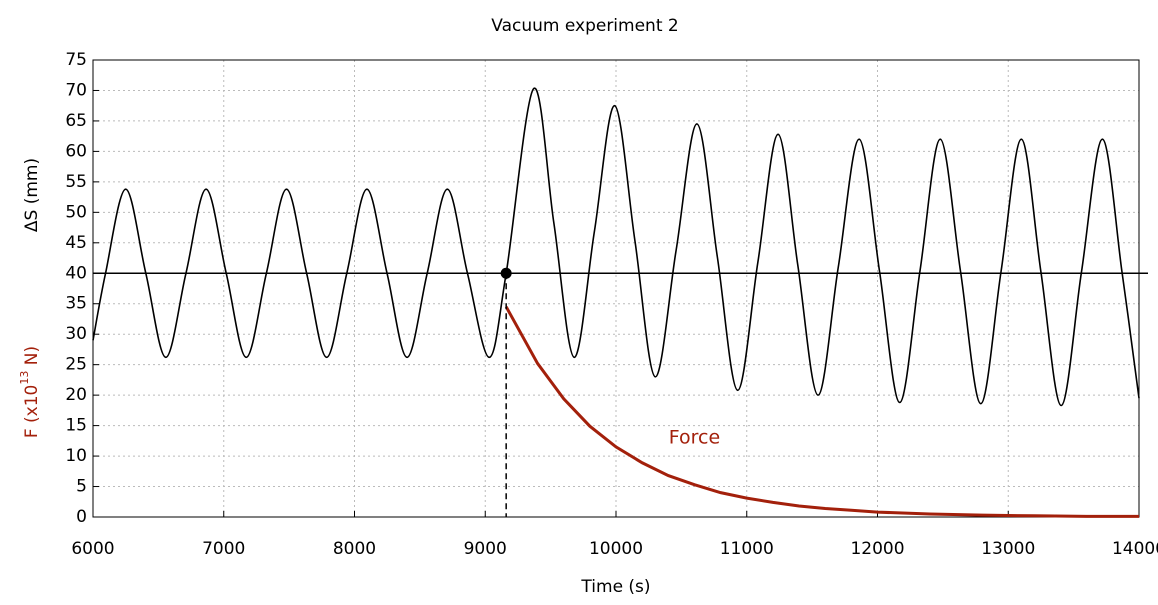 The height and width of the screenshot is (605, 1158). What do you see at coordinates (32, 412) in the screenshot?
I see `force-axis-label-text: F (x10` at bounding box center [32, 412].